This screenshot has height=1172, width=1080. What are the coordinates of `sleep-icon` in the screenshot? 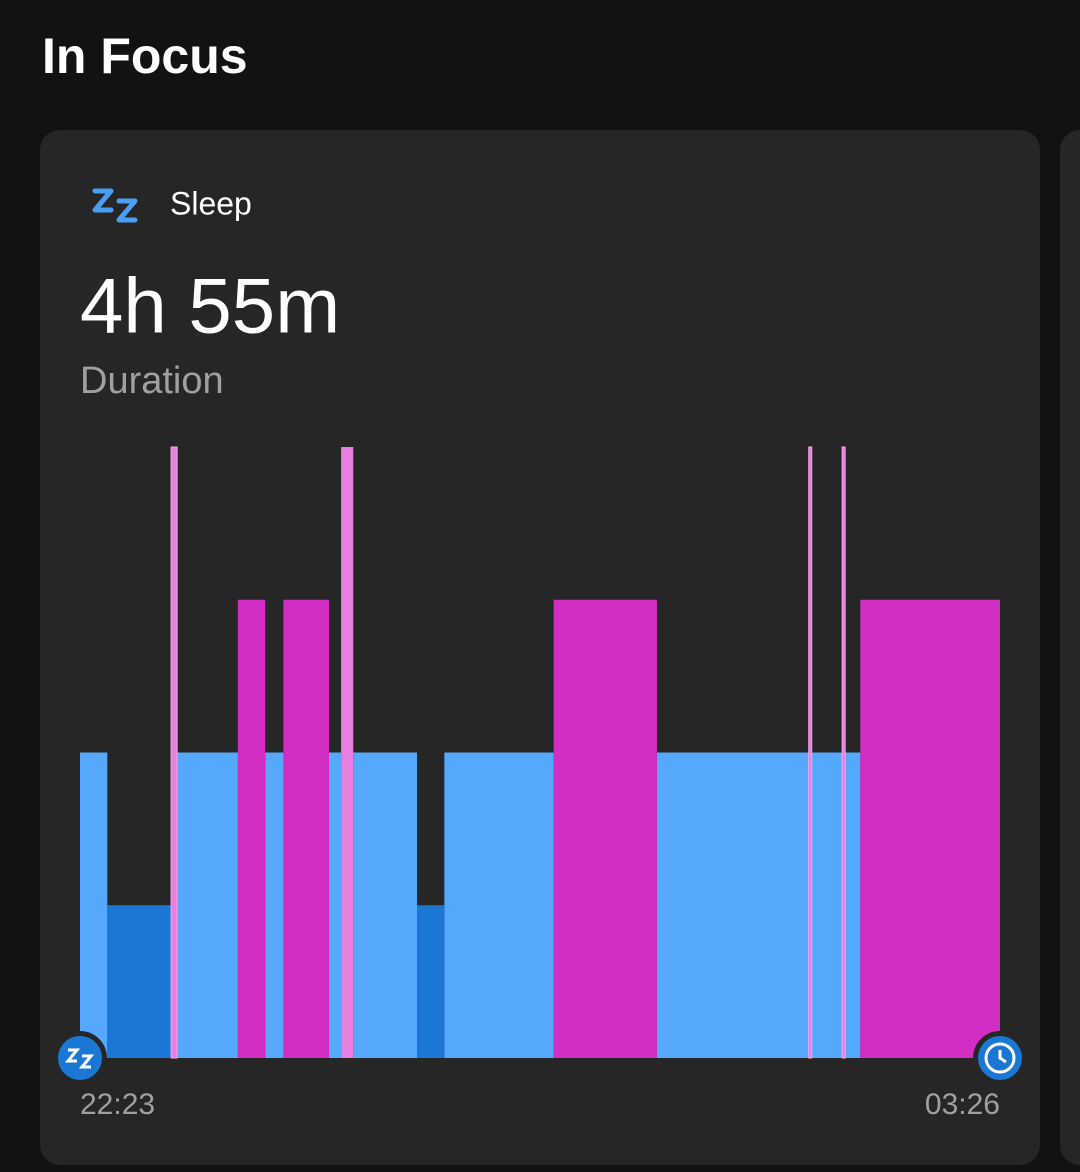 It's located at (115, 205).